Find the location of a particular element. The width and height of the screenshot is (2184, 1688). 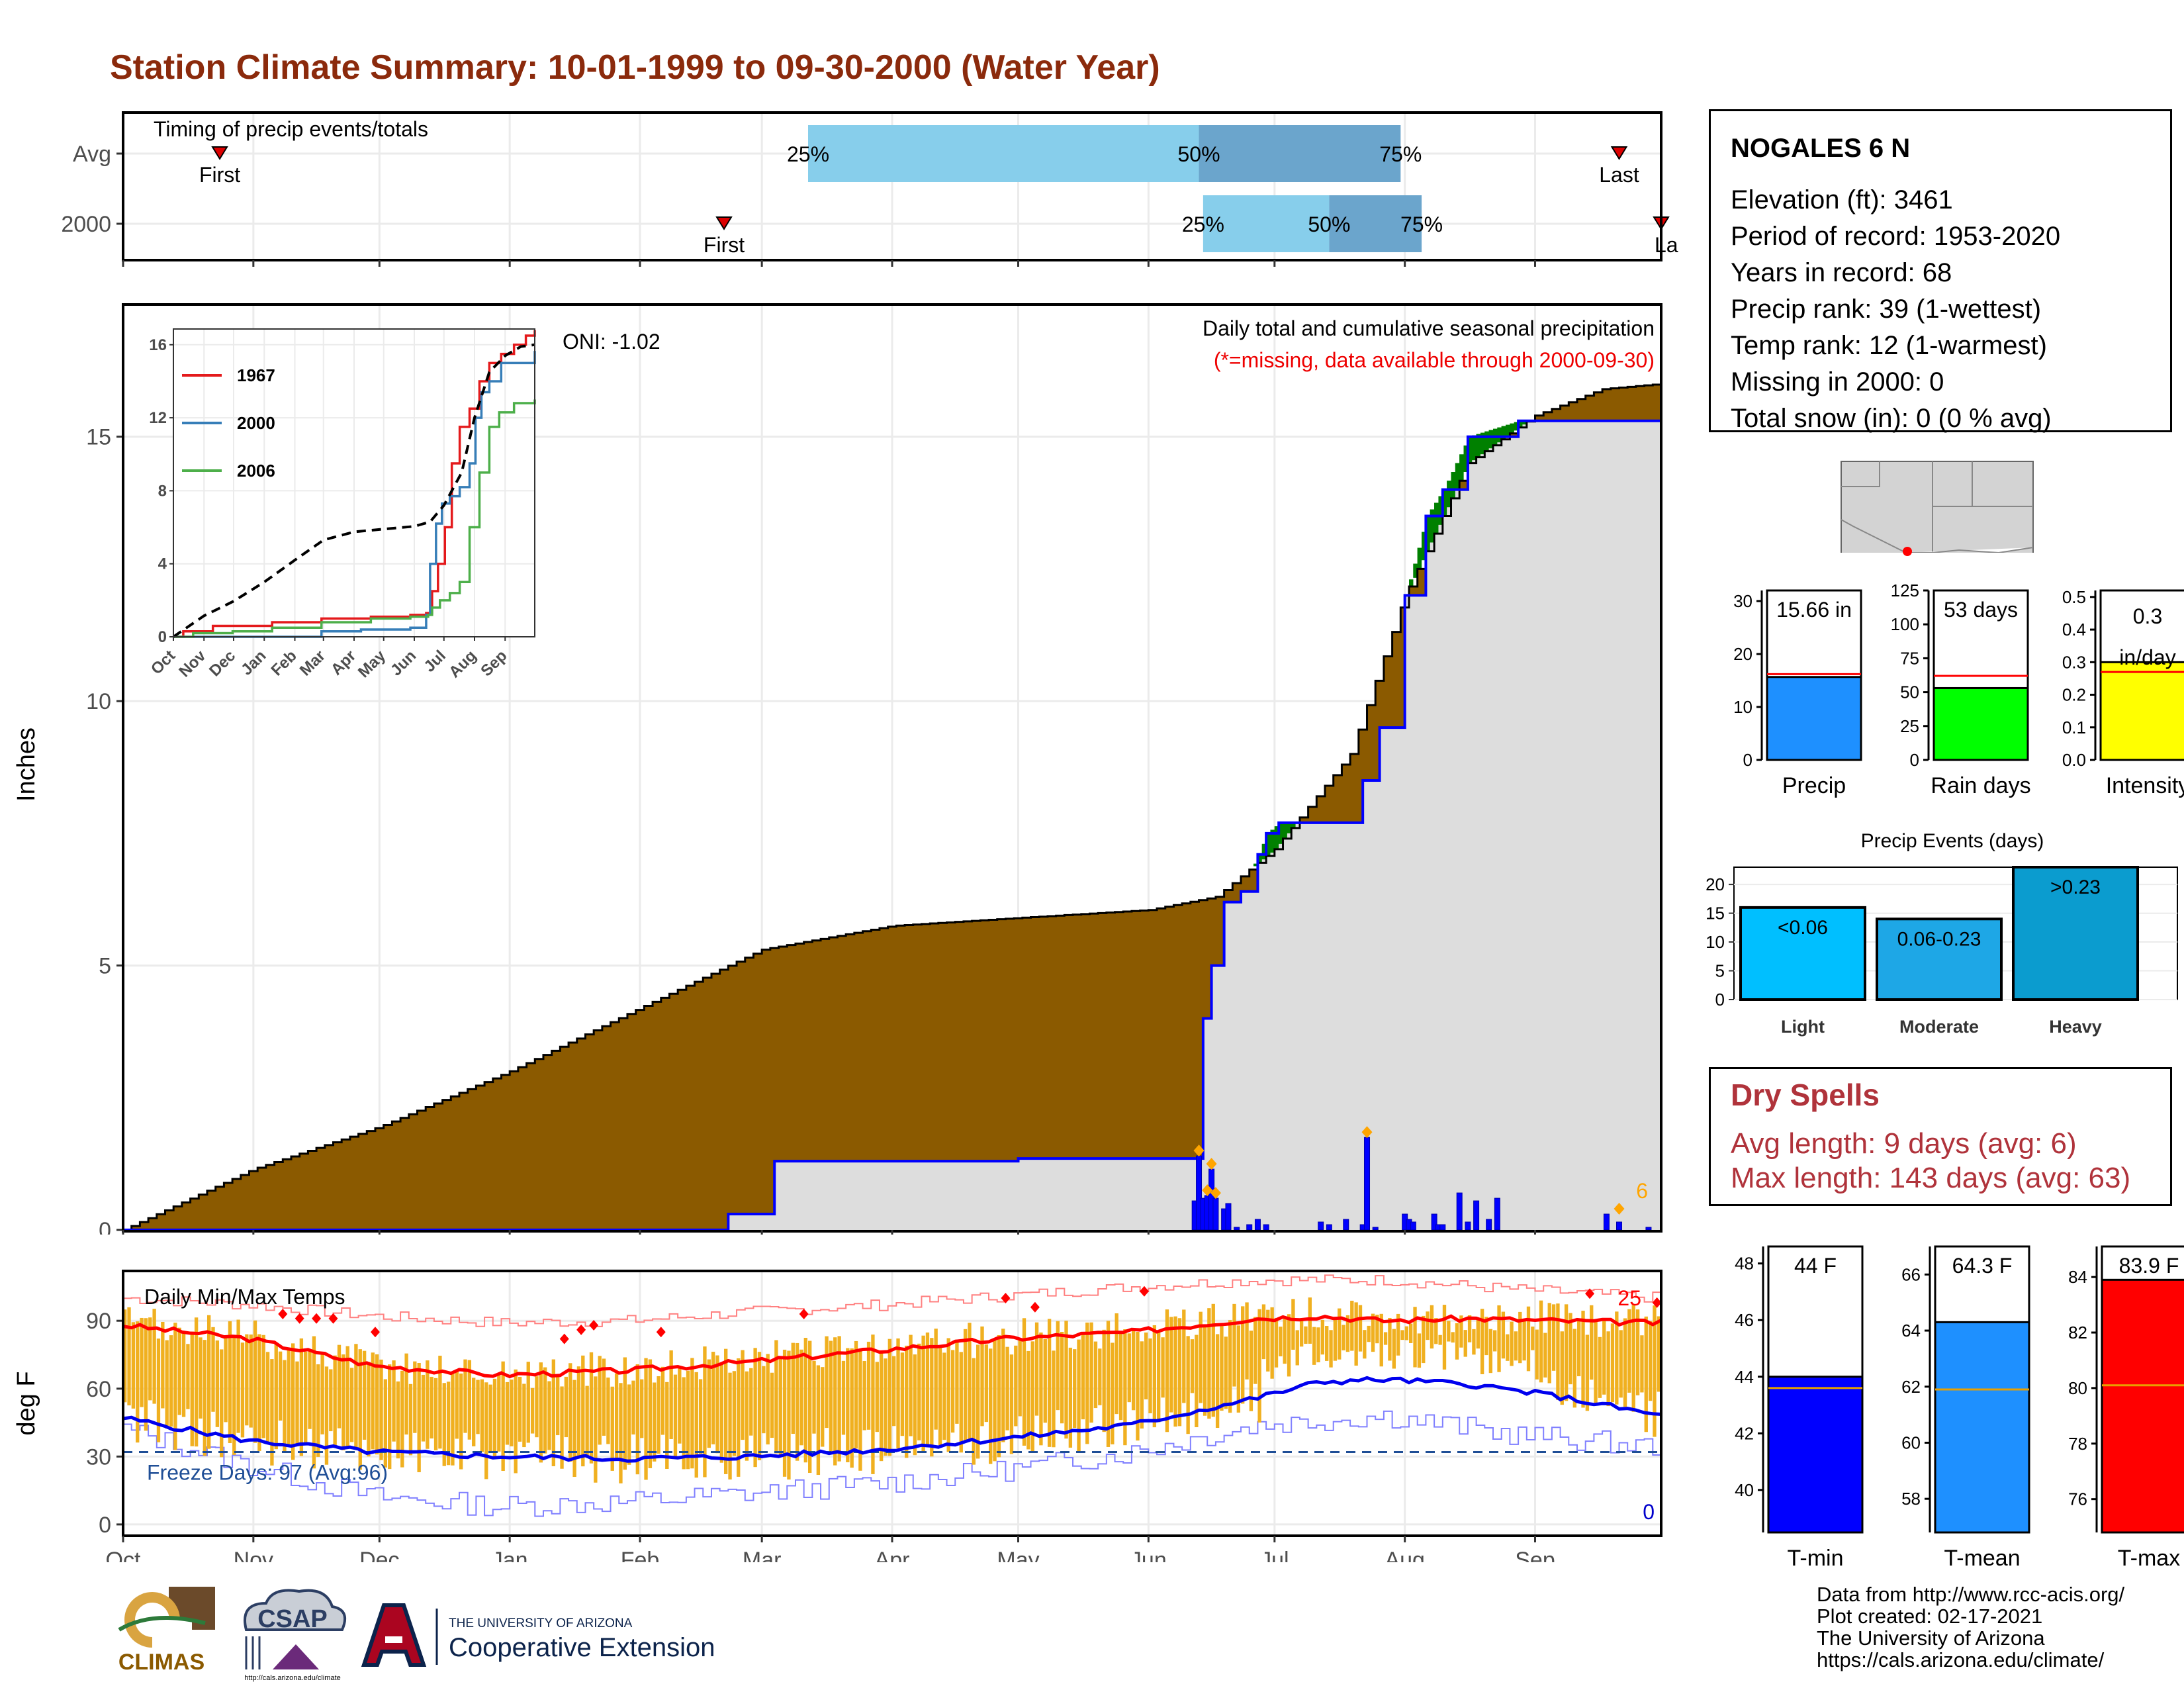

inset-line-avg is located at coordinates (353, 490).